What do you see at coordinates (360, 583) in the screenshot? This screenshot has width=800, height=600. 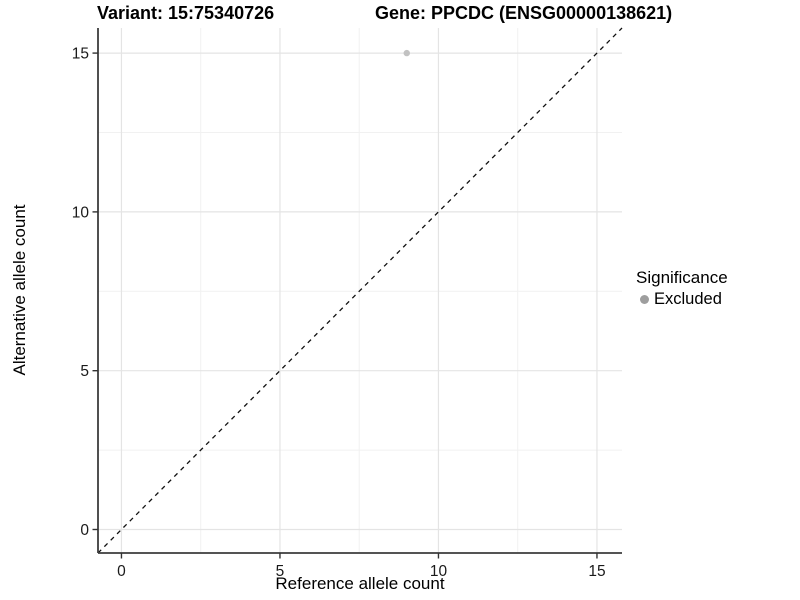 I see `x-axis-title: Reference allele count` at bounding box center [360, 583].